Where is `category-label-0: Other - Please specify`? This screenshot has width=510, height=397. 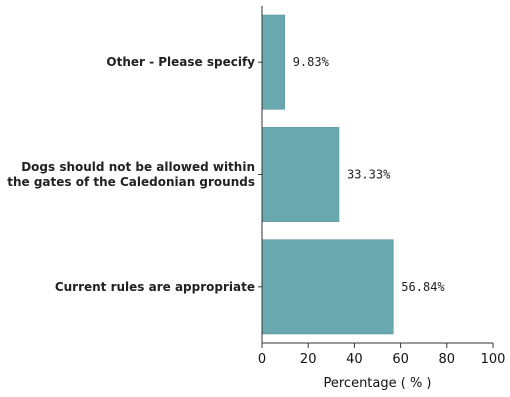
category-label-0: Other - Please specify is located at coordinates (180, 62).